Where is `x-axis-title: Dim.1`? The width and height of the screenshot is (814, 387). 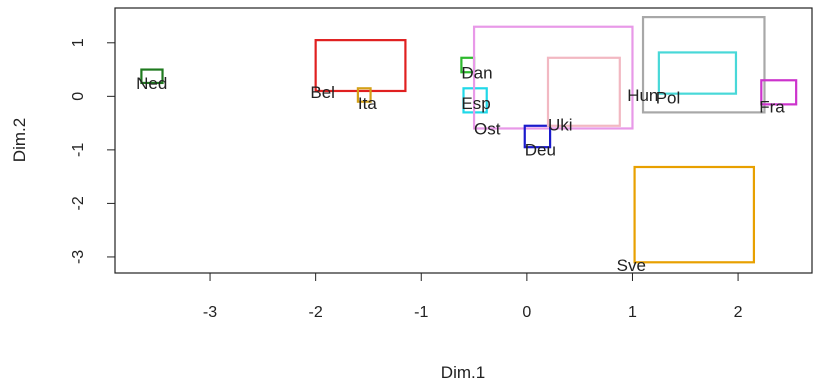 x-axis-title: Dim.1 is located at coordinates (463, 372).